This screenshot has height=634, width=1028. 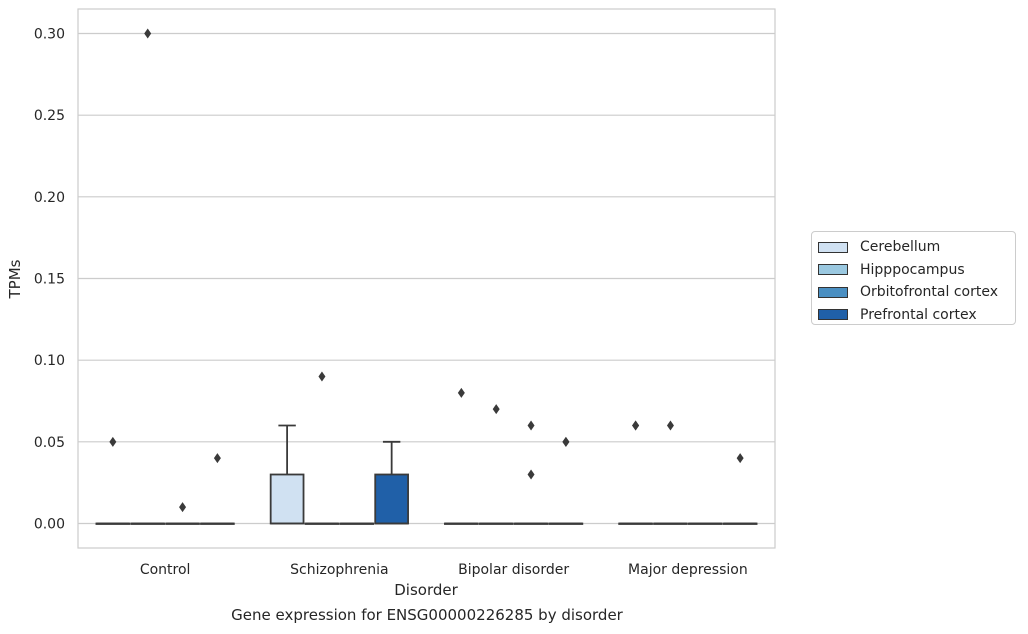 What do you see at coordinates (900, 247) in the screenshot?
I see `legend-label: Cerebellum` at bounding box center [900, 247].